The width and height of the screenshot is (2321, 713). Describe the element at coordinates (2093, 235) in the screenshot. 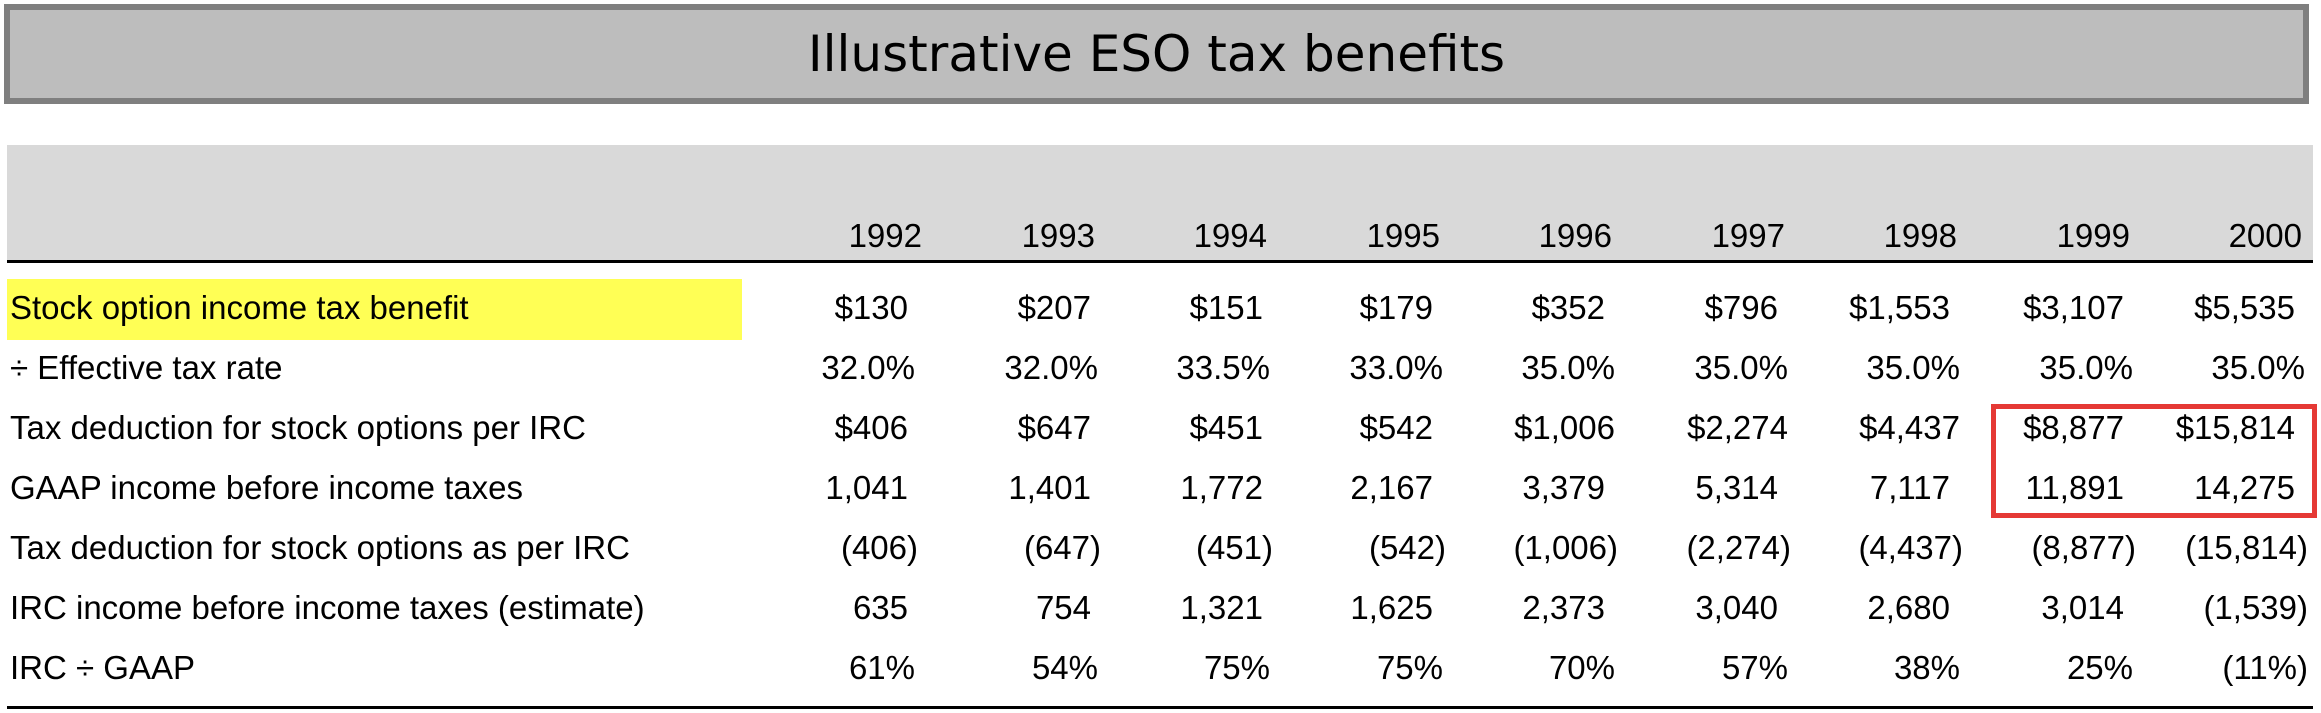

I see `year-header-1999: 1999` at that location.